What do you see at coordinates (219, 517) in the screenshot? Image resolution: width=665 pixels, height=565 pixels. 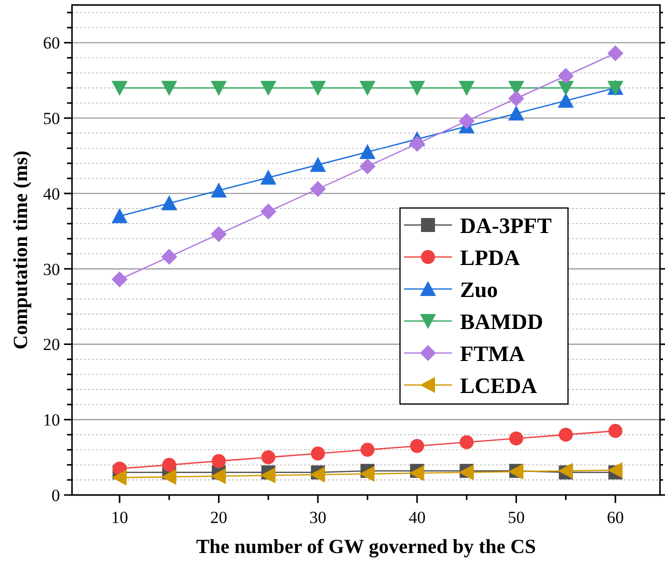 I see `x-tick-label: 20` at bounding box center [219, 517].